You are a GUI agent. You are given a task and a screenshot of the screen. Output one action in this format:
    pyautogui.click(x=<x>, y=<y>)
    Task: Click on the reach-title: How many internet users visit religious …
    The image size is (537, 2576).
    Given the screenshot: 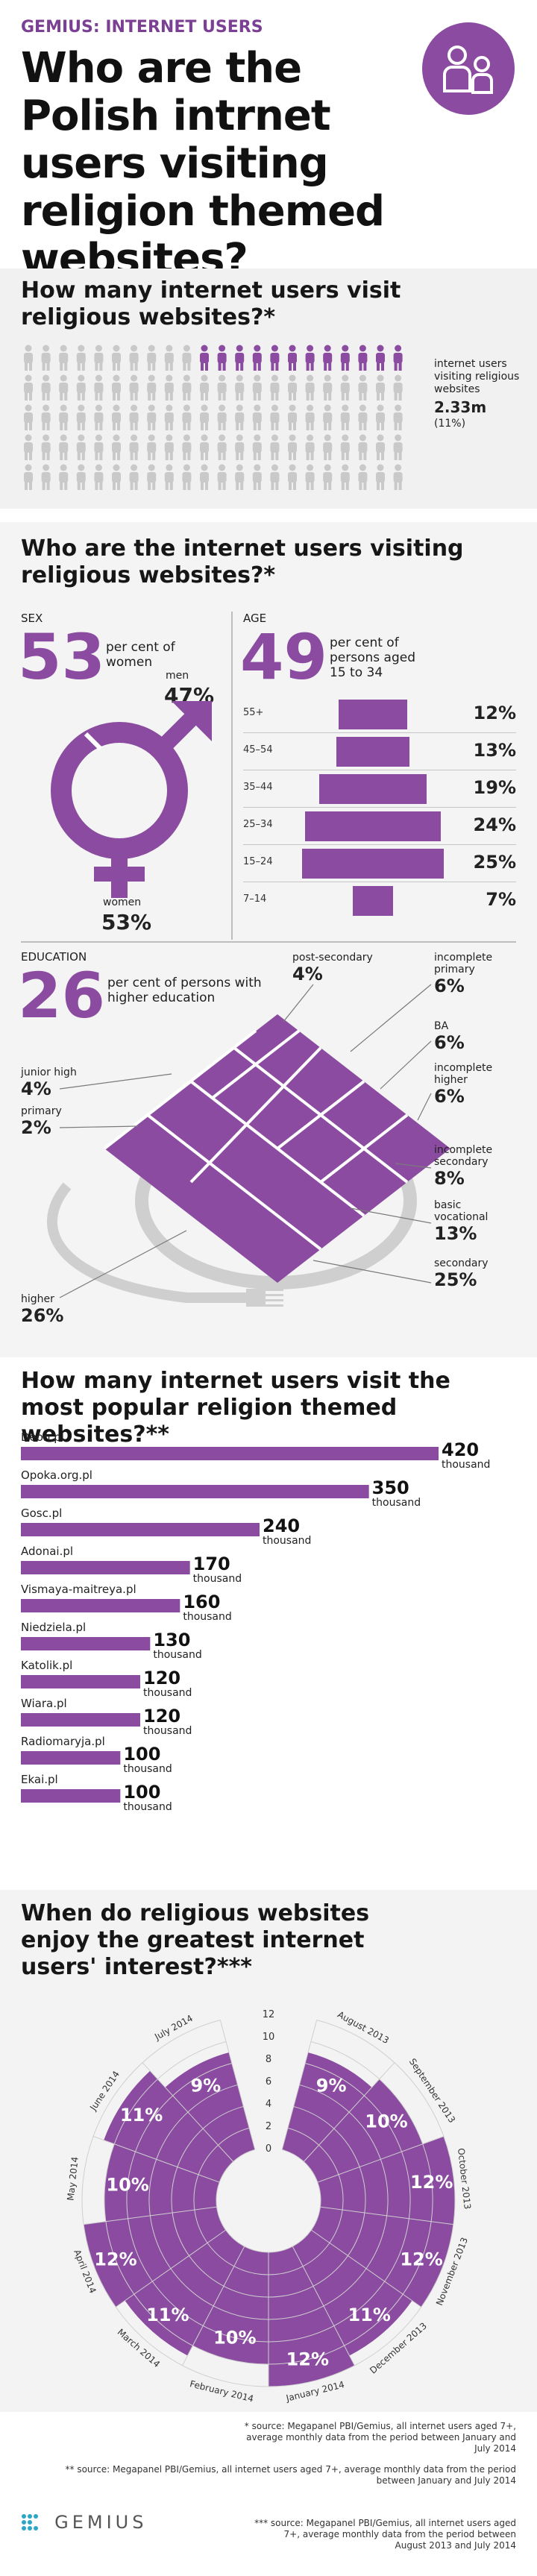 What is the action you would take?
    pyautogui.click(x=211, y=304)
    